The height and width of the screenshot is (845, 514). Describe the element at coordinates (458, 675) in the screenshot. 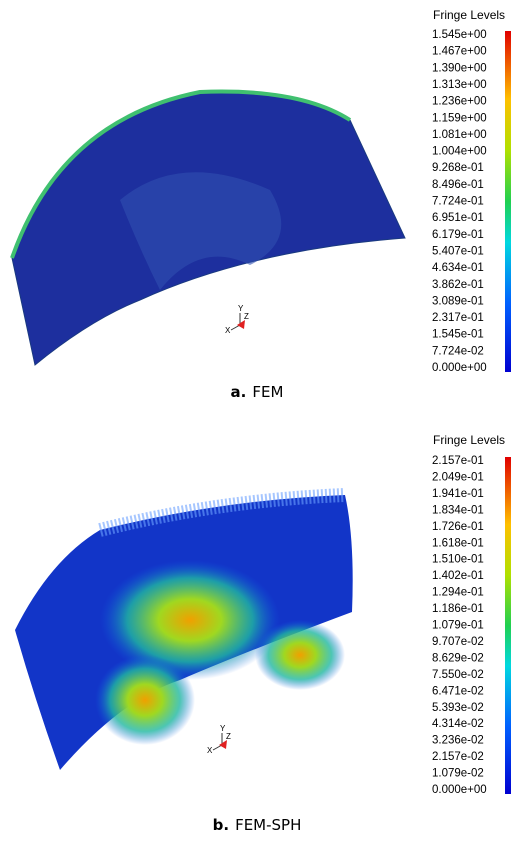

I see `fringe-level: 7.550e-02` at that location.